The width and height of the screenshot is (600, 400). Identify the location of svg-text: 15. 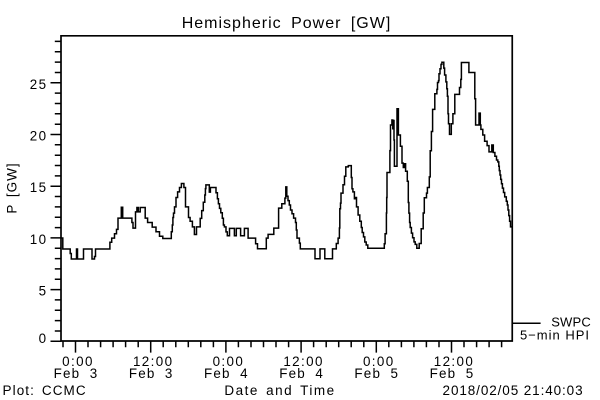
(39, 187).